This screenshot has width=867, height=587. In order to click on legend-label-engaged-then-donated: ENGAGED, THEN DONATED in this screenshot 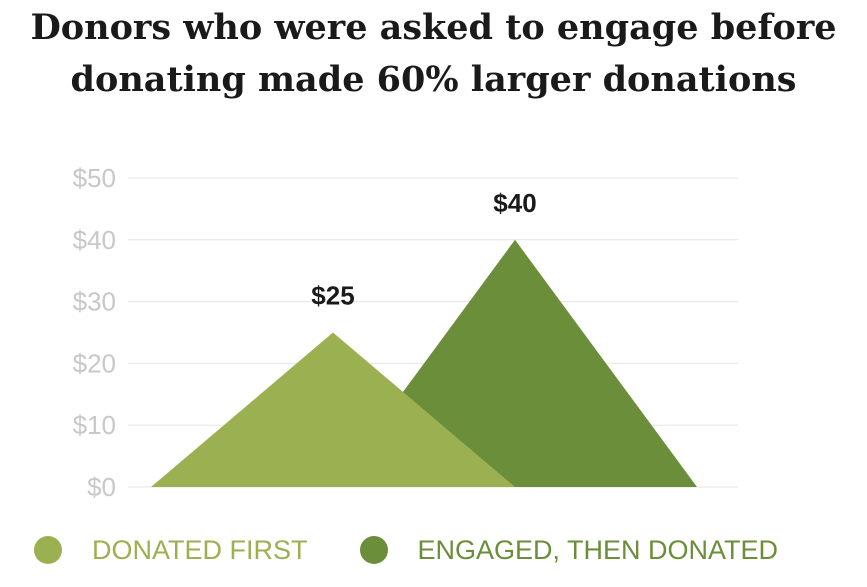, I will do `click(598, 549)`.